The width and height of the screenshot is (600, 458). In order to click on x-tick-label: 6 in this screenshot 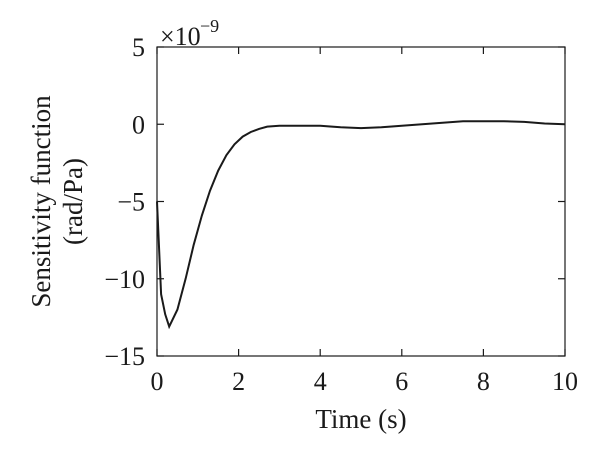, I will do `click(401, 381)`.